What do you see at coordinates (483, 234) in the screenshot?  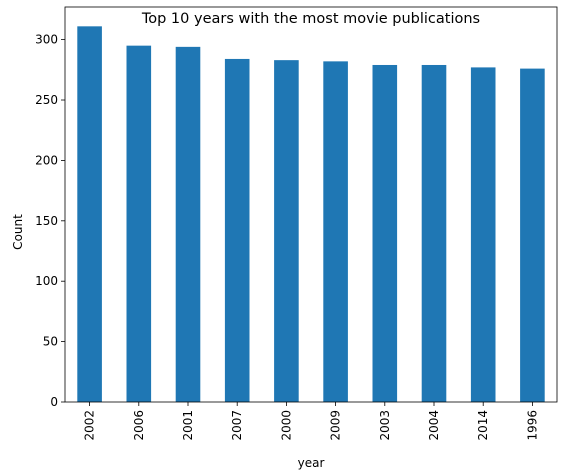 I see `bar-2014` at bounding box center [483, 234].